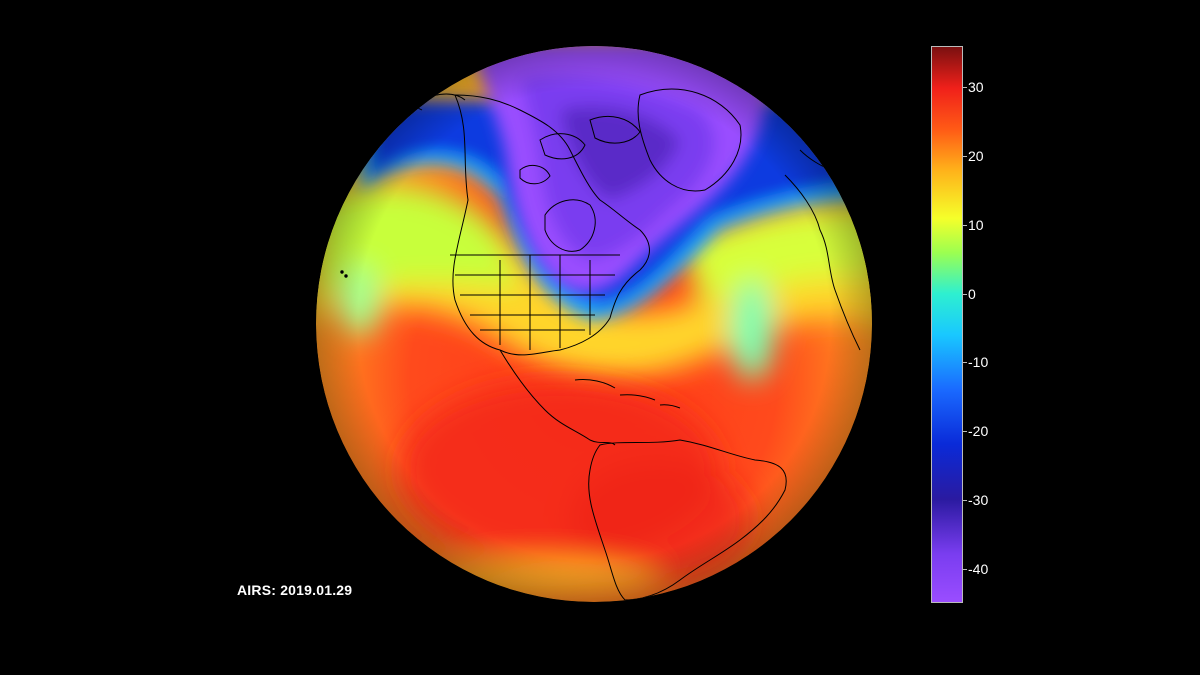 The image size is (1200, 675). I want to click on colorbar-tick-label: 0, so click(972, 293).